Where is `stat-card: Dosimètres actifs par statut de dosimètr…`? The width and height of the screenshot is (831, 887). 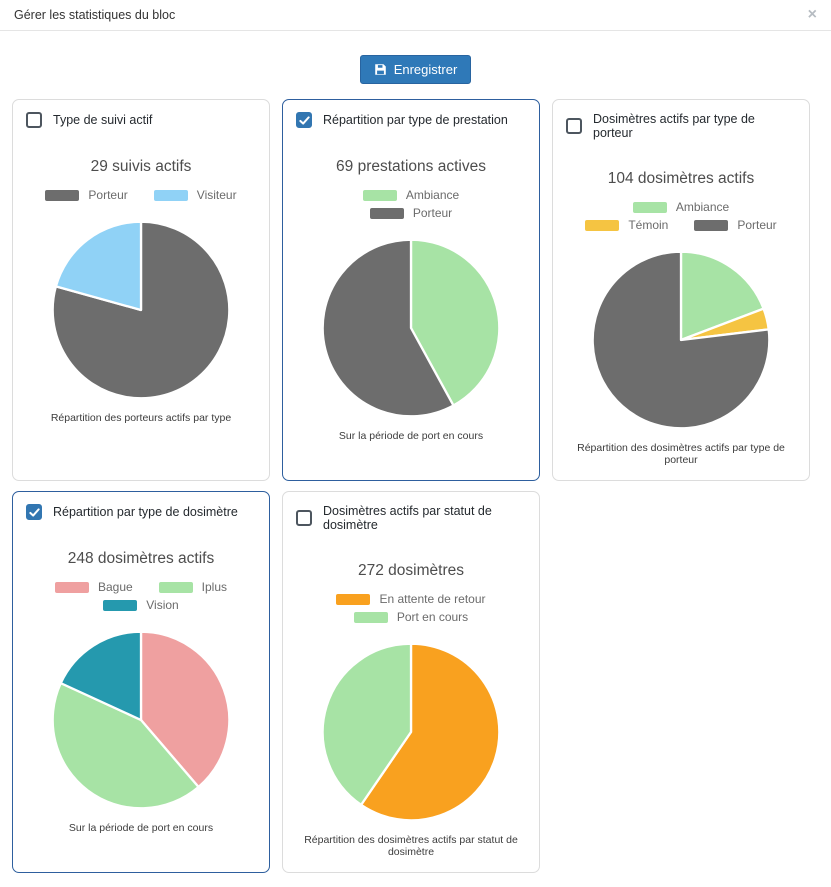 stat-card: Dosimètres actifs par statut de dosimètr… is located at coordinates (411, 682).